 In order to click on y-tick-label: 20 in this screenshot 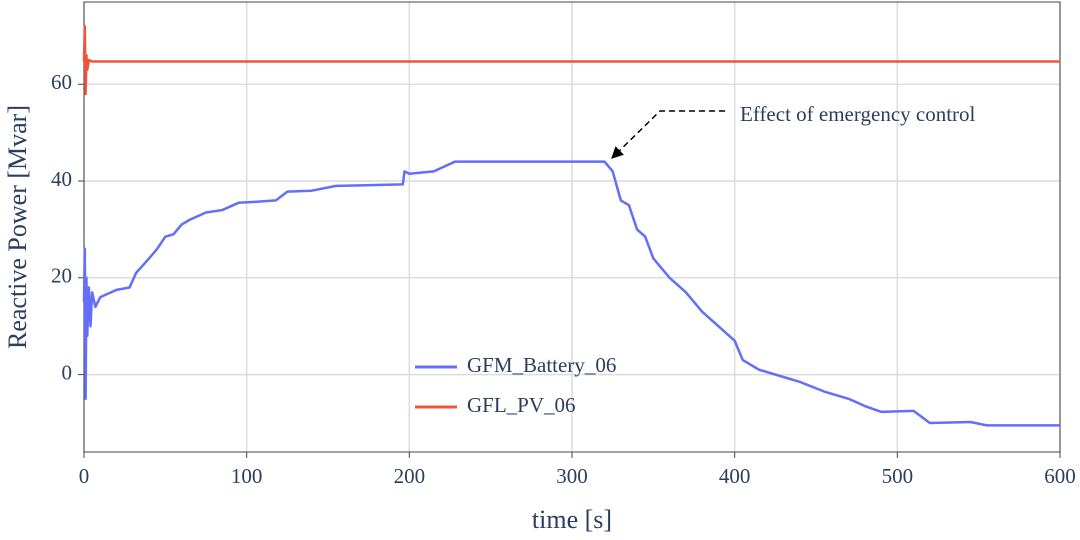, I will do `click(61, 276)`.